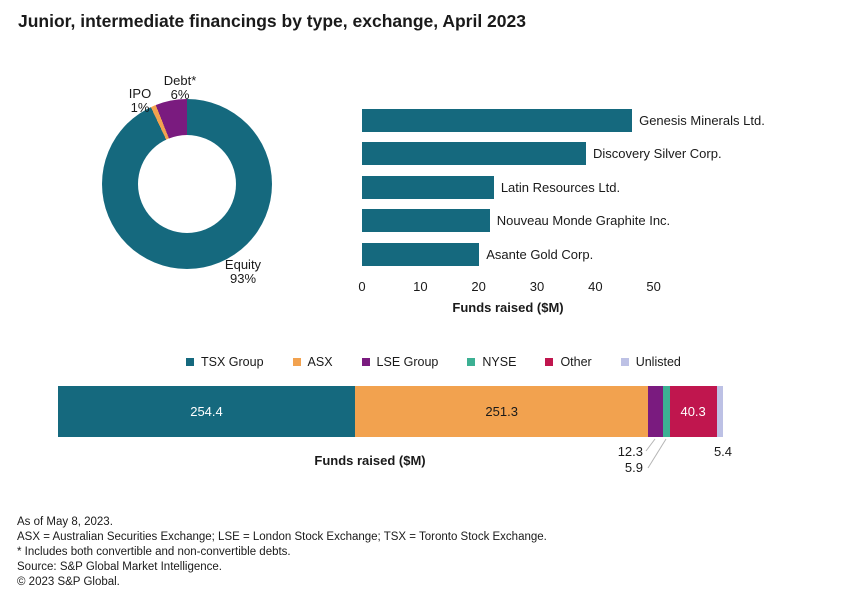 Image resolution: width=850 pixels, height=610 pixels. I want to click on stacked-segment-asx: 251.3, so click(502, 411).